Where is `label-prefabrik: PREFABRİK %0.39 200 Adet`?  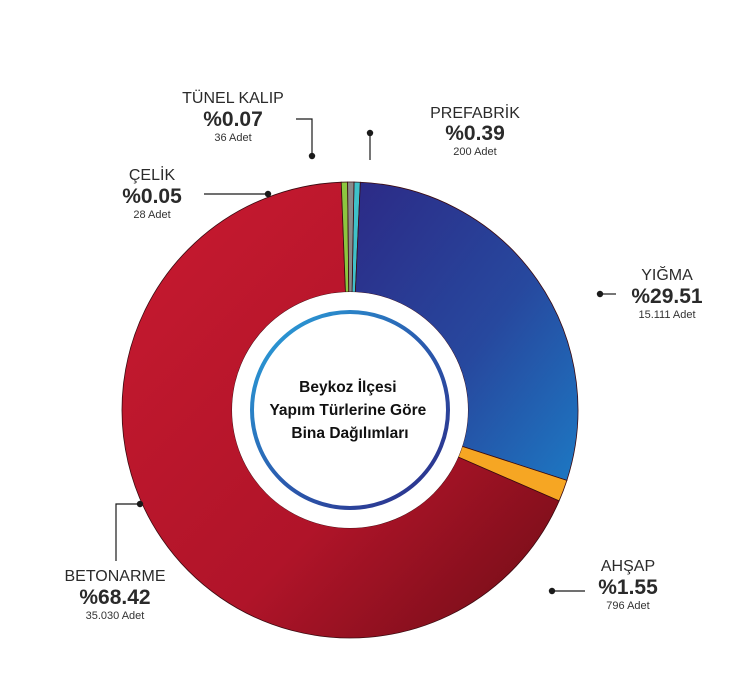
label-prefabrik: PREFABRİK %0.39 200 Adet is located at coordinates (475, 130).